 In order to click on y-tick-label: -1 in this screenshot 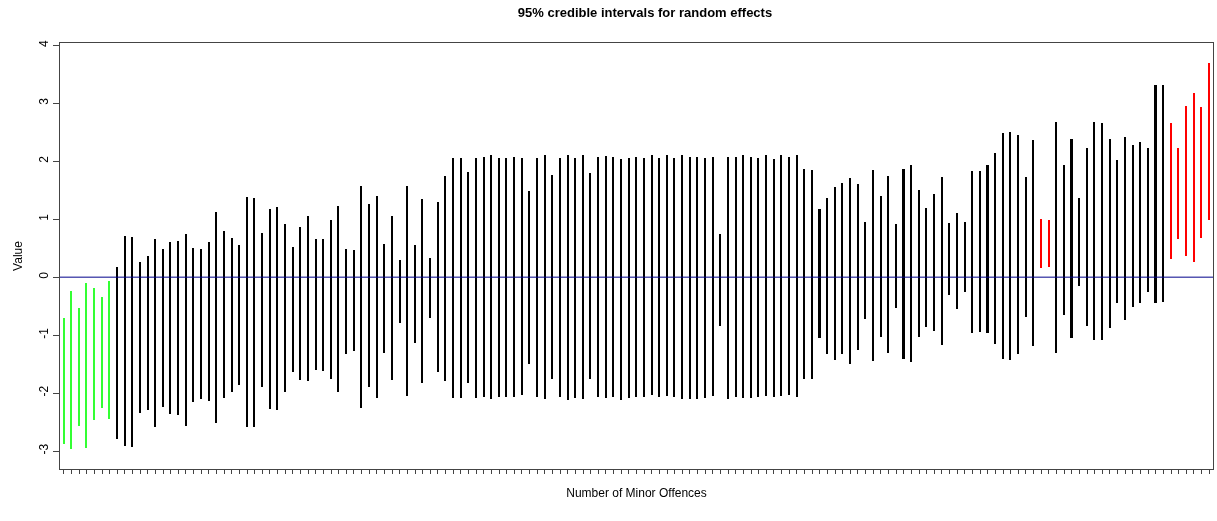, I will do `click(44, 333)`.